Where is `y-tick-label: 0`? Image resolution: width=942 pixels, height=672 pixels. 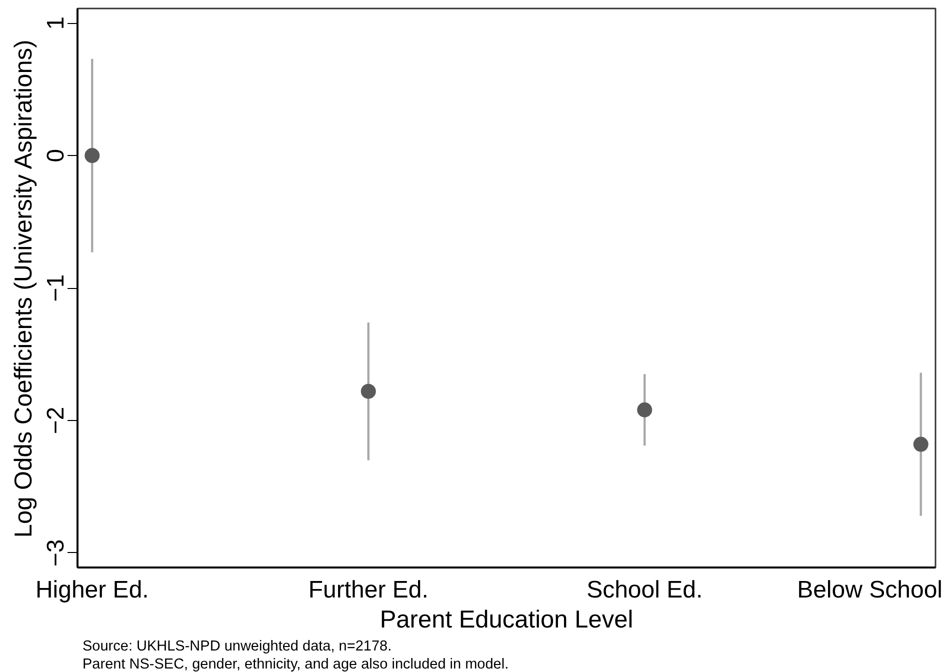
y-tick-label: 0 is located at coordinates (56, 155).